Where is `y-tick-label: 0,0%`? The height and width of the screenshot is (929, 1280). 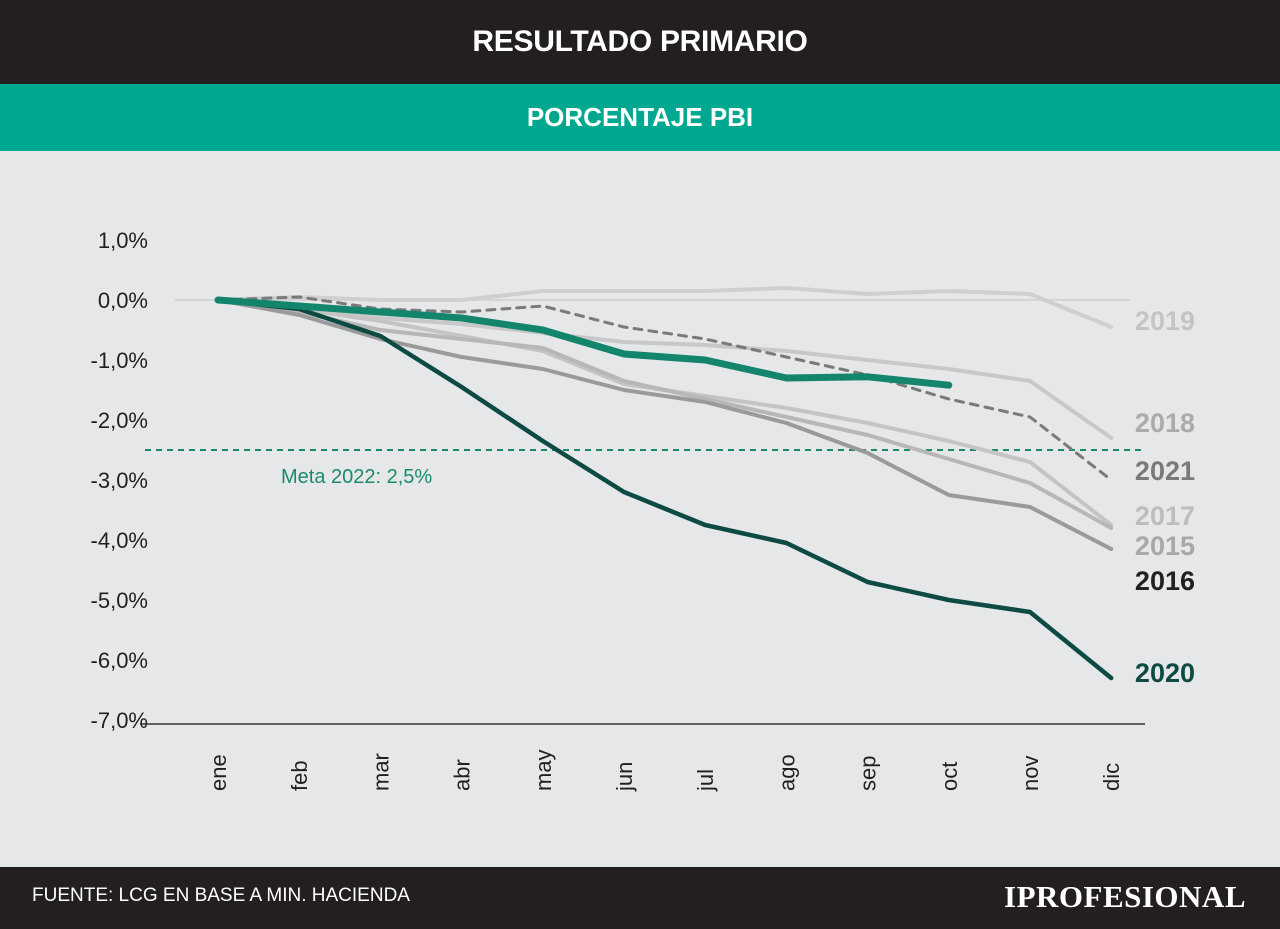 y-tick-label: 0,0% is located at coordinates (123, 300).